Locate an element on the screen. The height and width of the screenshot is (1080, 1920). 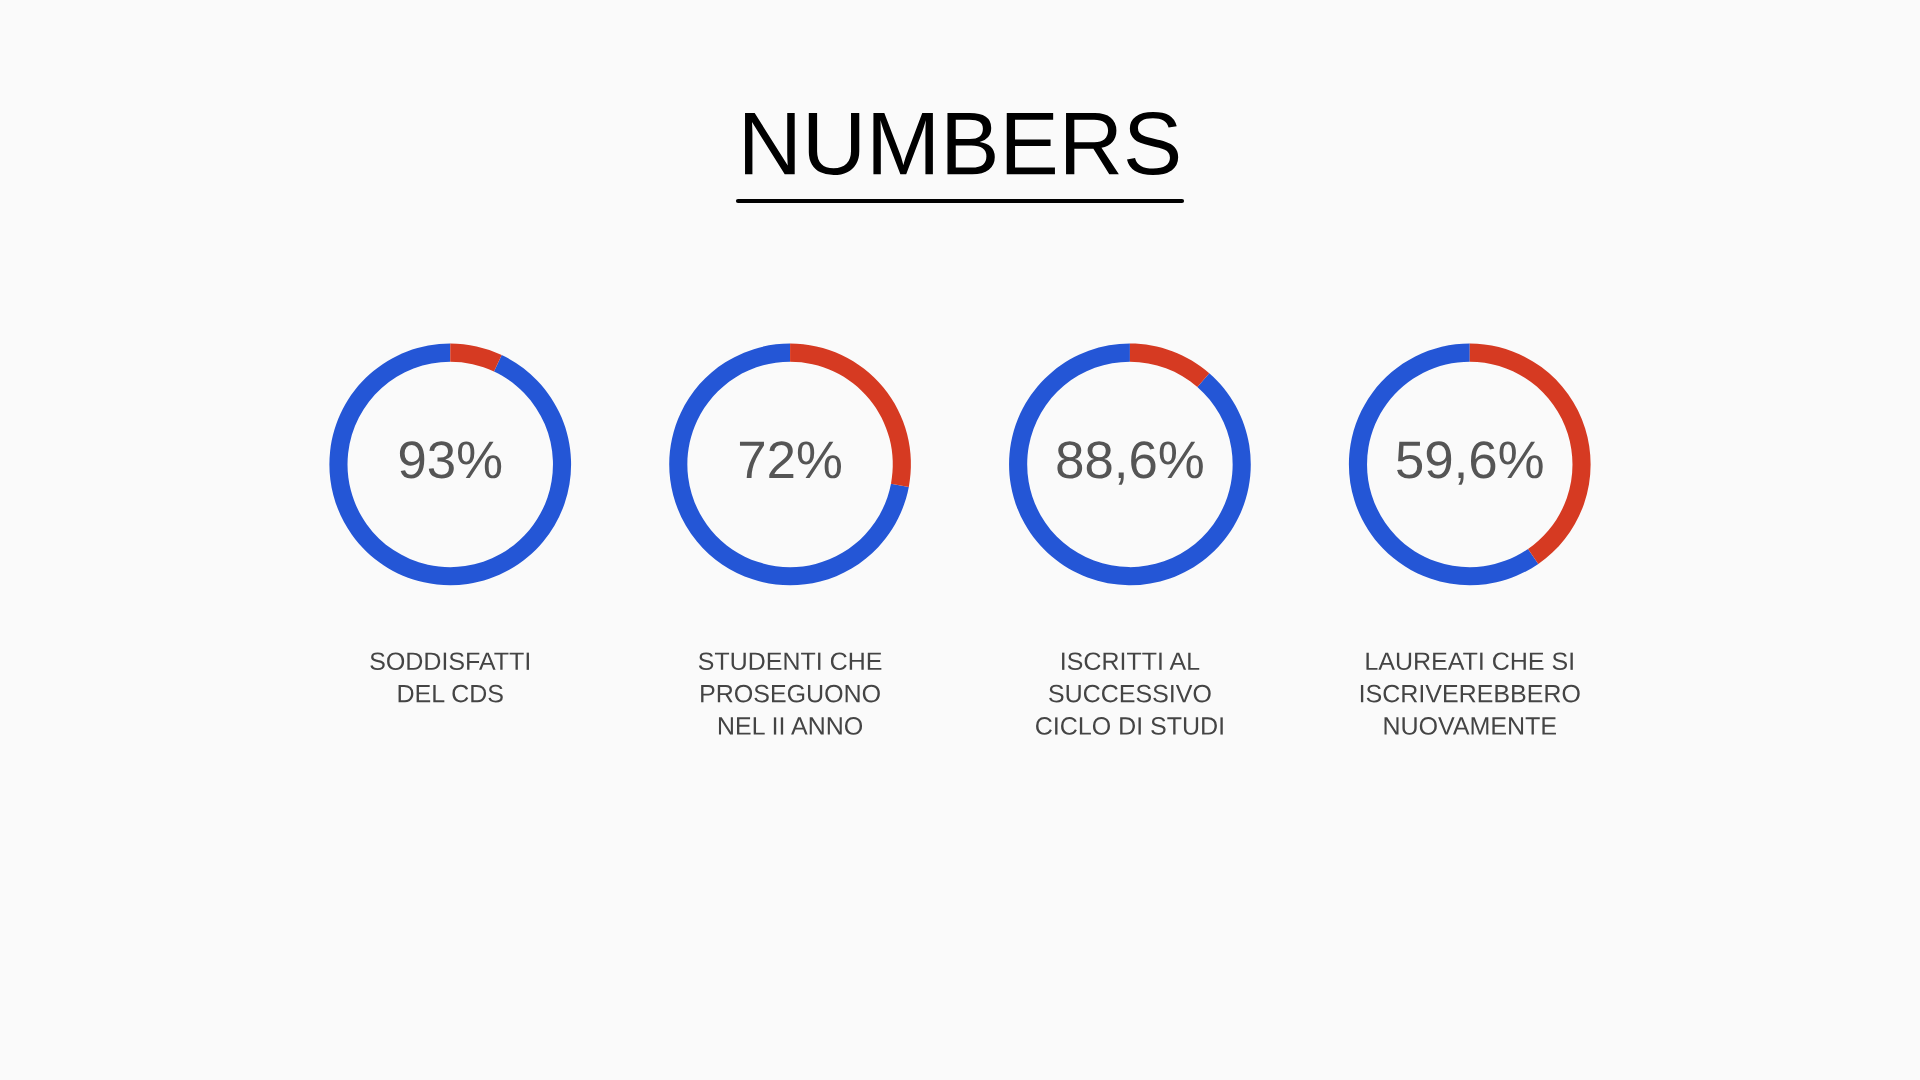
text: STUDENTI CHE PROSEGUONO NEL II ANNO is located at coordinates (790, 693).